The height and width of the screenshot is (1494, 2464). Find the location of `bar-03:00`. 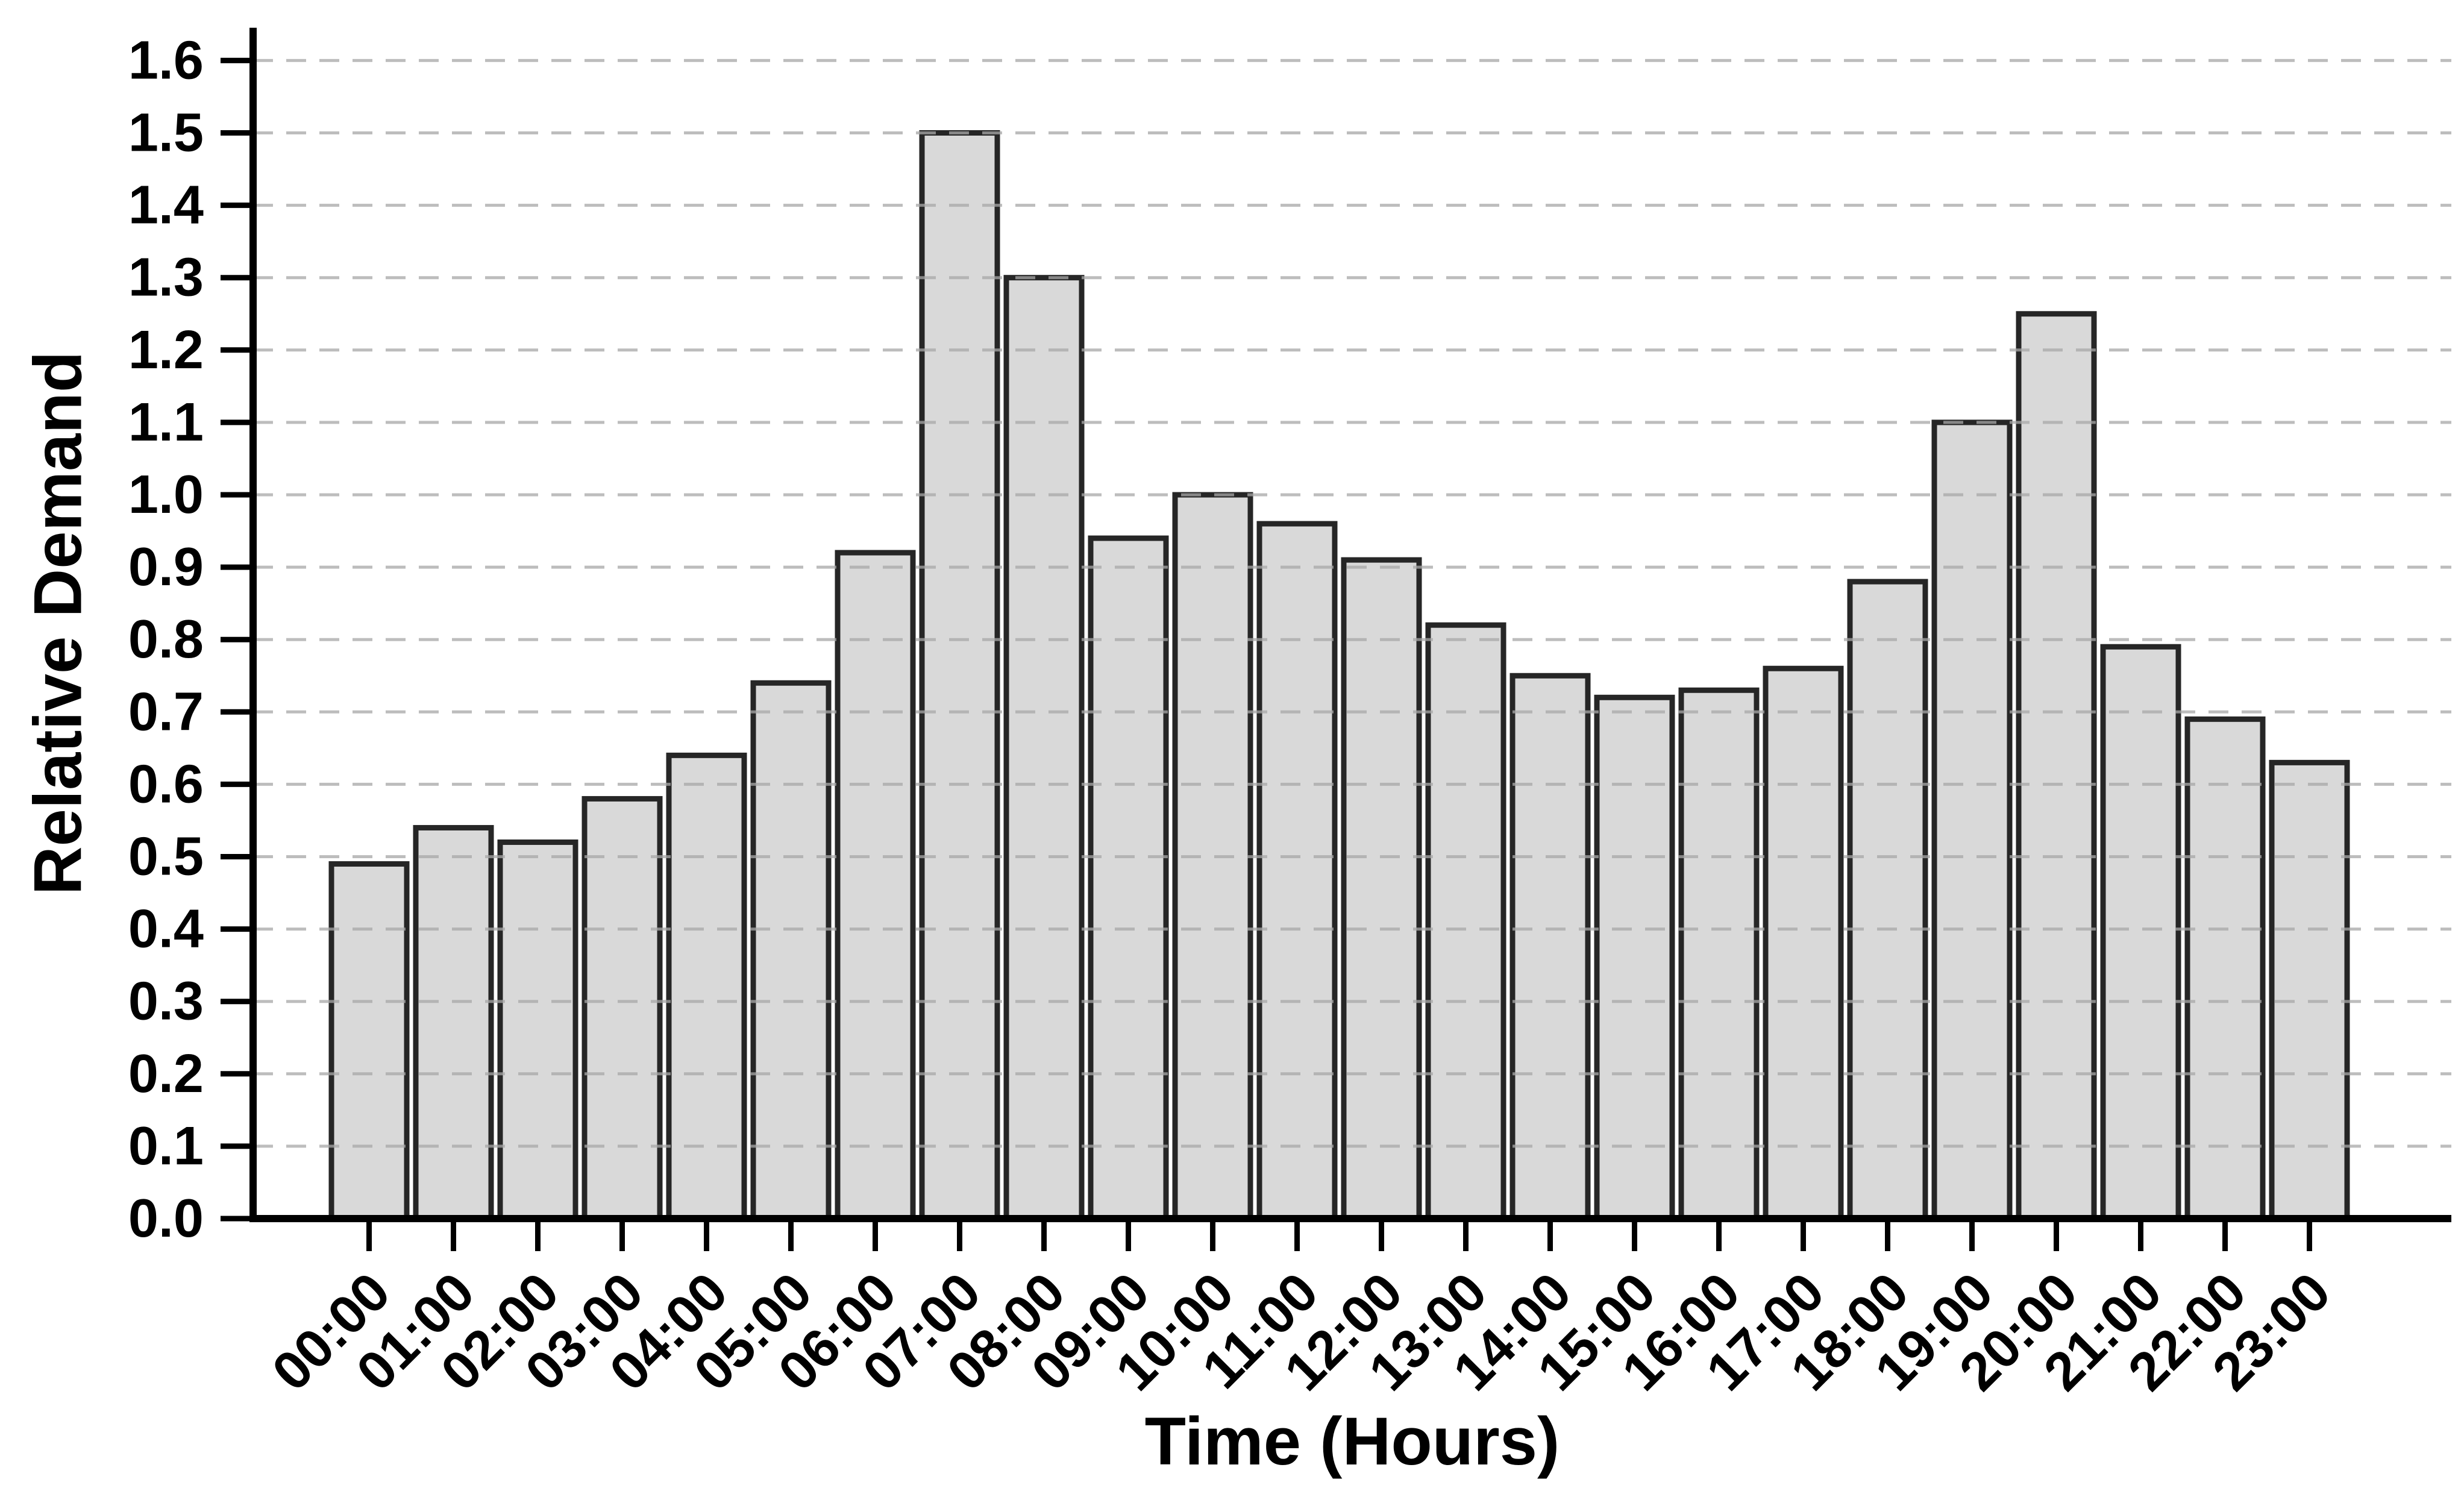

bar-03:00 is located at coordinates (622, 1009).